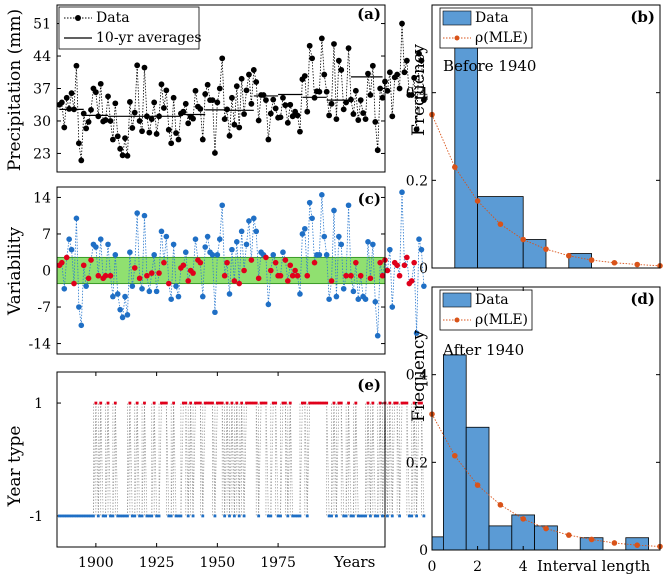  Describe the element at coordinates (437, 543) in the screenshot. I see `histogram-bar` at that location.